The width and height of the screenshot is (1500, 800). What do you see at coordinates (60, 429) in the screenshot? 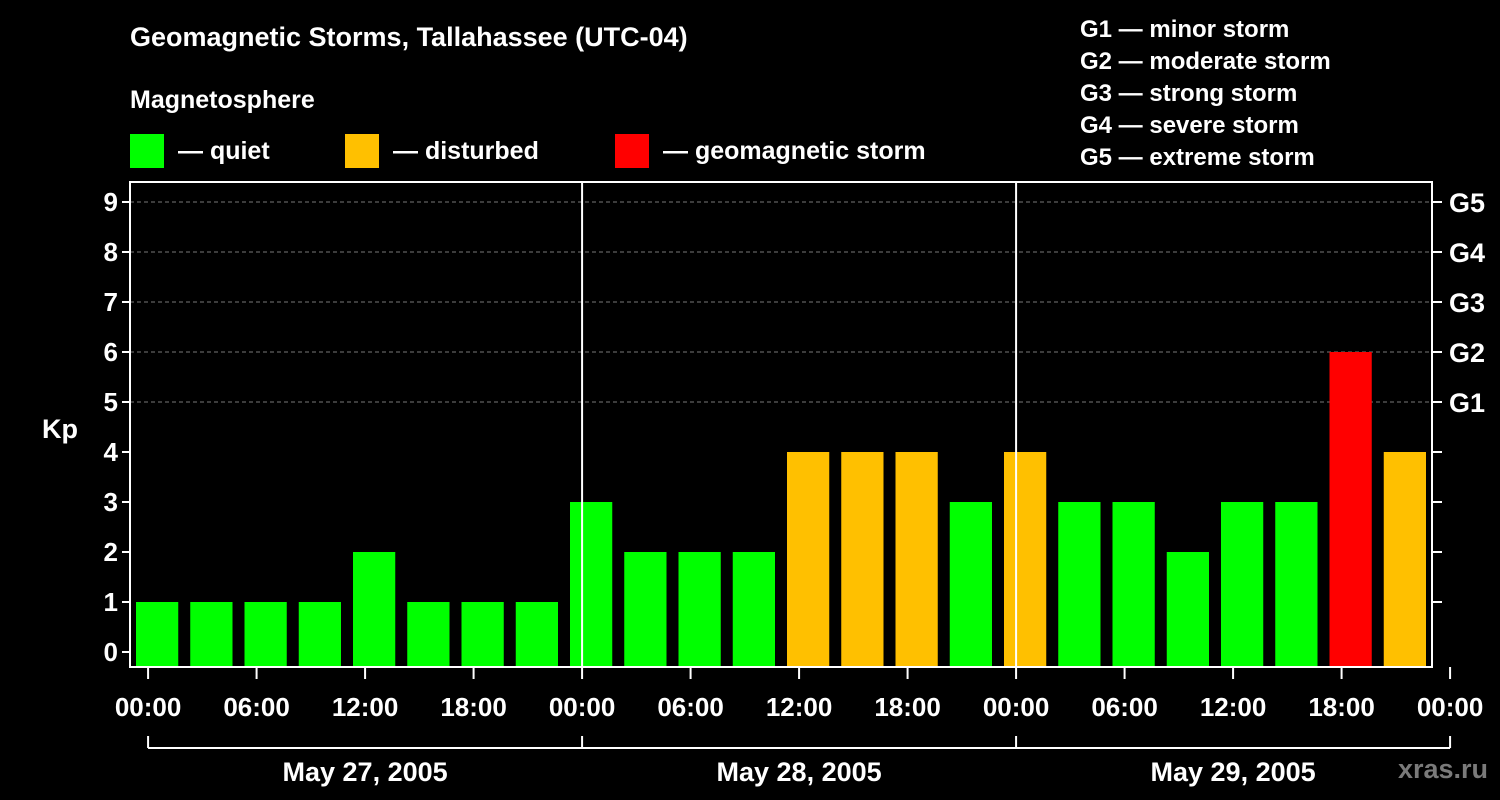
I see `y-axis-label: Kp` at bounding box center [60, 429].